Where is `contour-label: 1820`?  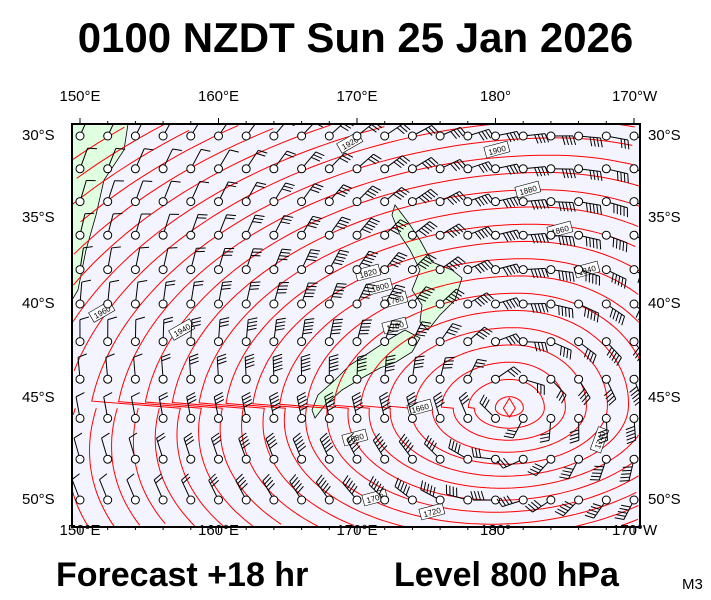
contour-label: 1820 is located at coordinates (368, 272).